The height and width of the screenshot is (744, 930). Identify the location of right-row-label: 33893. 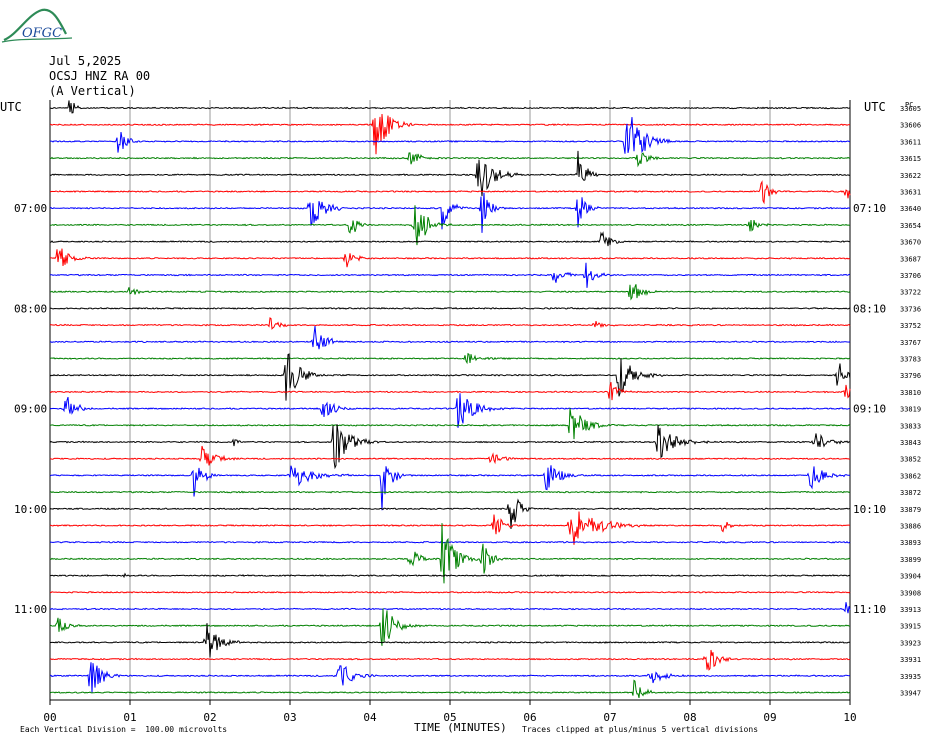
(910, 543).